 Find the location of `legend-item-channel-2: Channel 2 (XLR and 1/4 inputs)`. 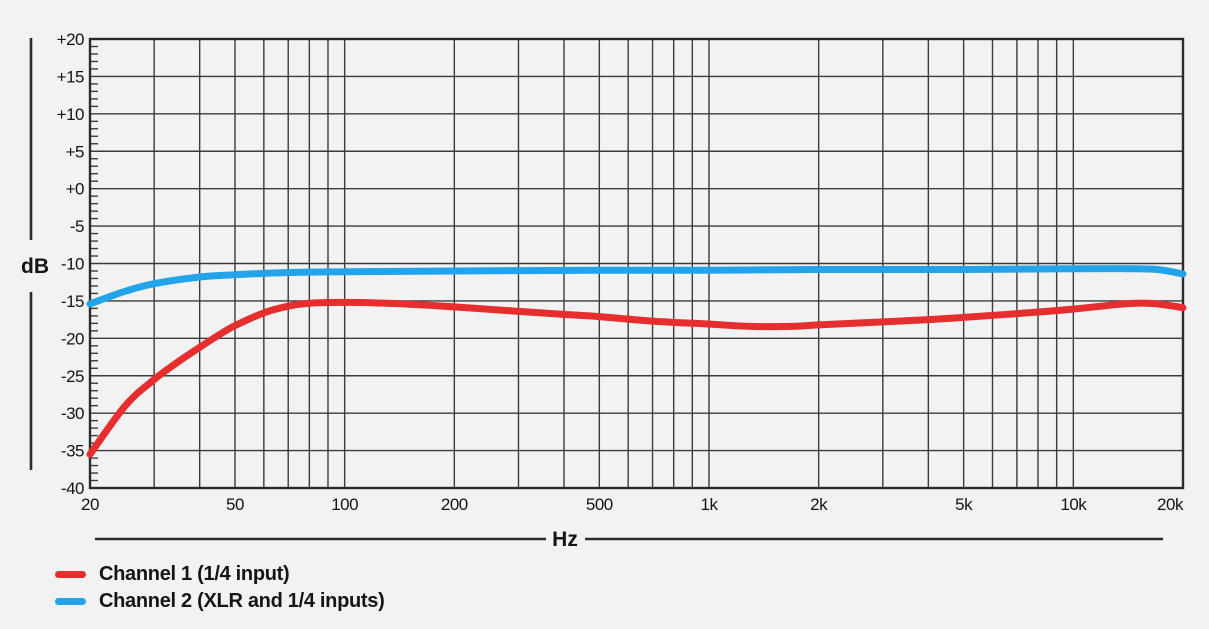

legend-item-channel-2: Channel 2 (XLR and 1/4 inputs) is located at coordinates (220, 601).